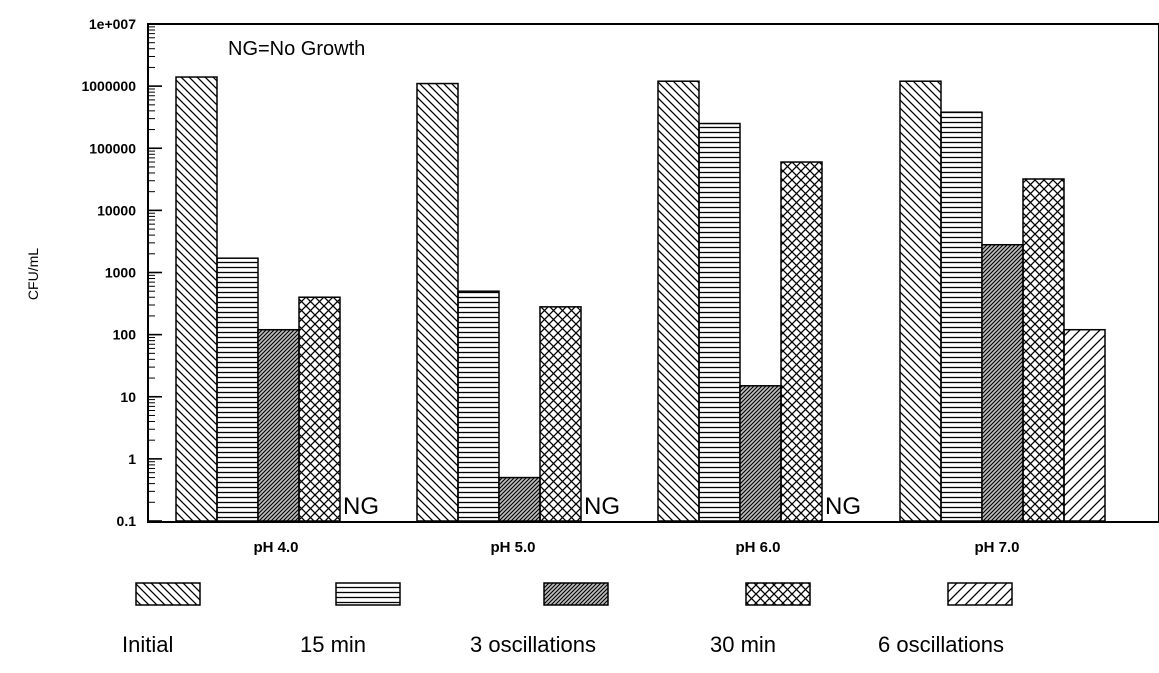 The height and width of the screenshot is (673, 1159). Describe the element at coordinates (108, 86) in the screenshot. I see `y-tick-label: 1000000` at that location.